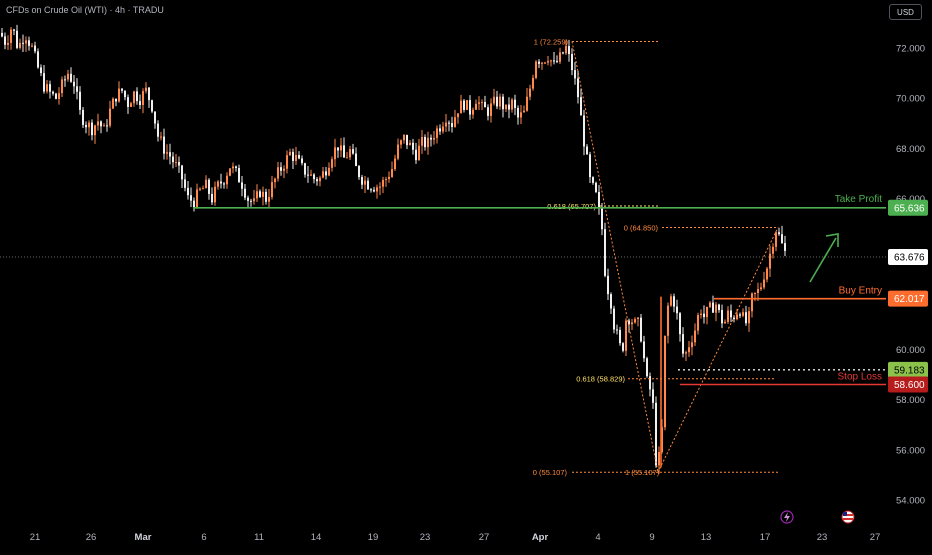 The image size is (932, 555). Describe the element at coordinates (787, 517) in the screenshot. I see `lightning-glyph` at that location.